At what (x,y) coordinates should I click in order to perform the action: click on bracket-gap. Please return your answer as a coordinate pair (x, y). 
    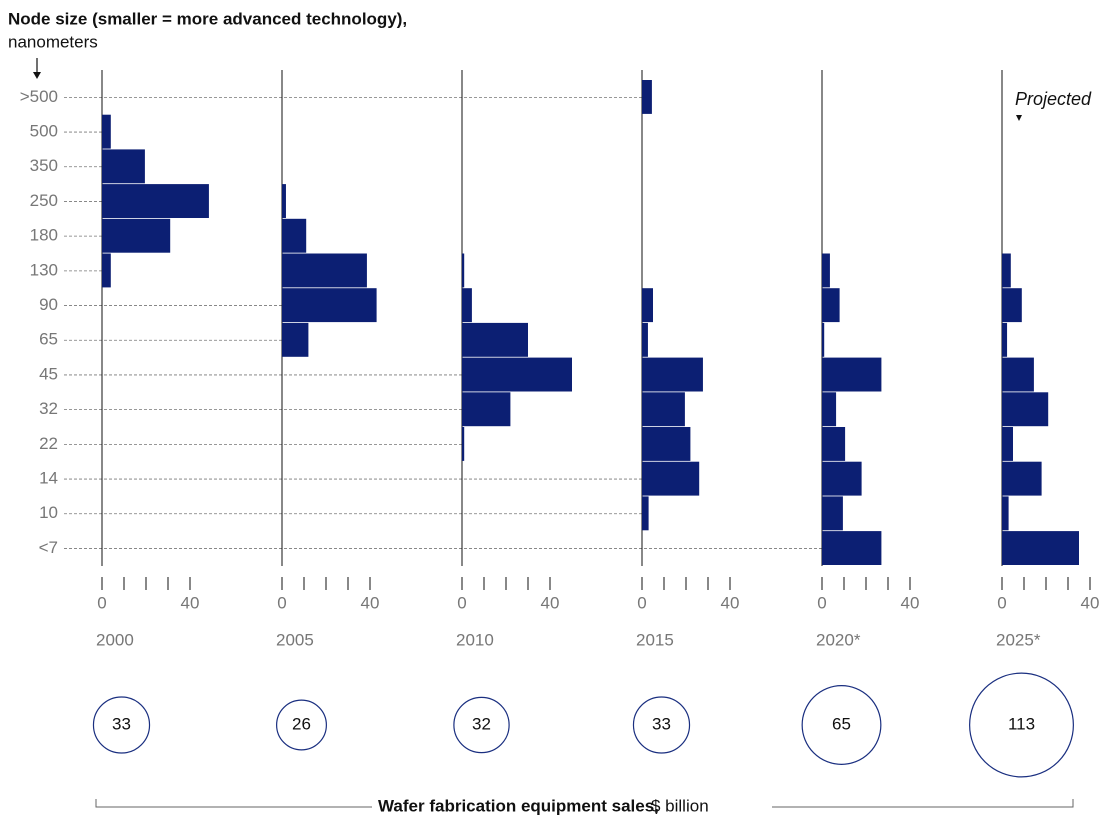
    Looking at the image, I should click on (572, 807).